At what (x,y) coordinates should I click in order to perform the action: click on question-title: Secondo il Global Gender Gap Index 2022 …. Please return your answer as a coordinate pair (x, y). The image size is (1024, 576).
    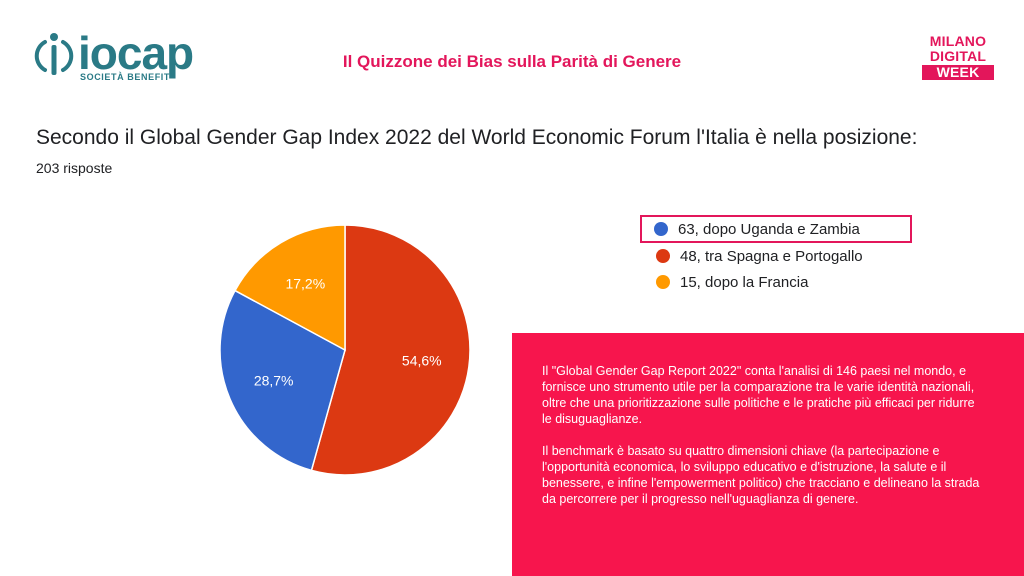
    Looking at the image, I should click on (477, 137).